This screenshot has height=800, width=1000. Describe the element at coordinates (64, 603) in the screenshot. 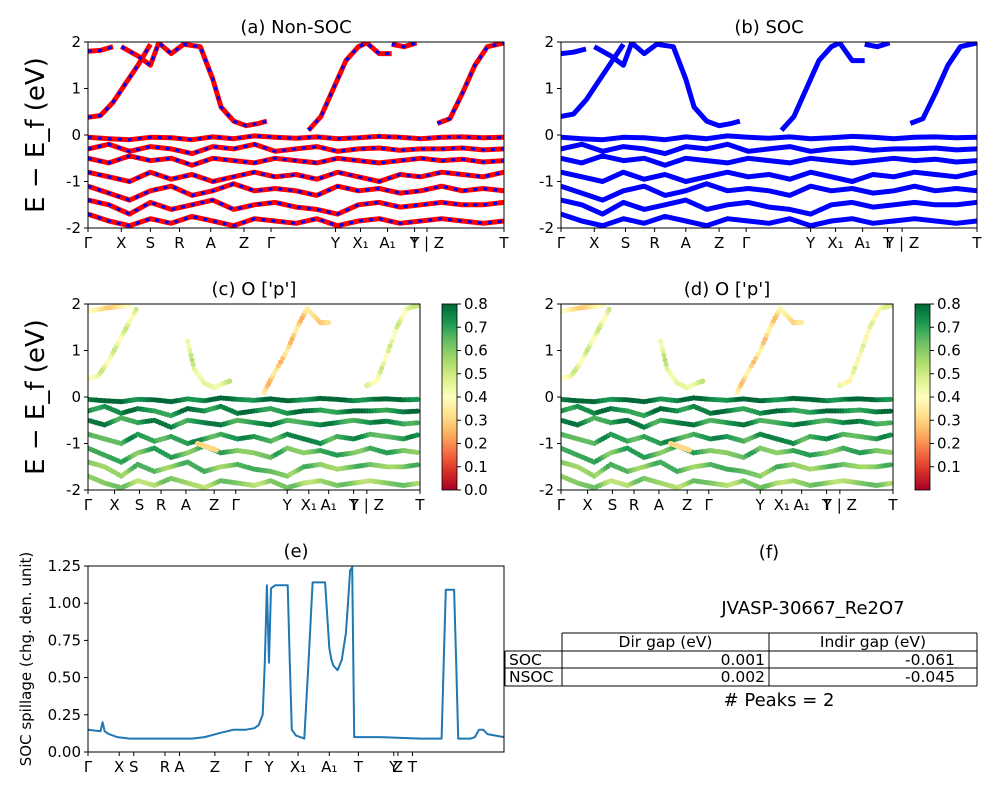

I see `y-tick-label: 1.00` at that location.